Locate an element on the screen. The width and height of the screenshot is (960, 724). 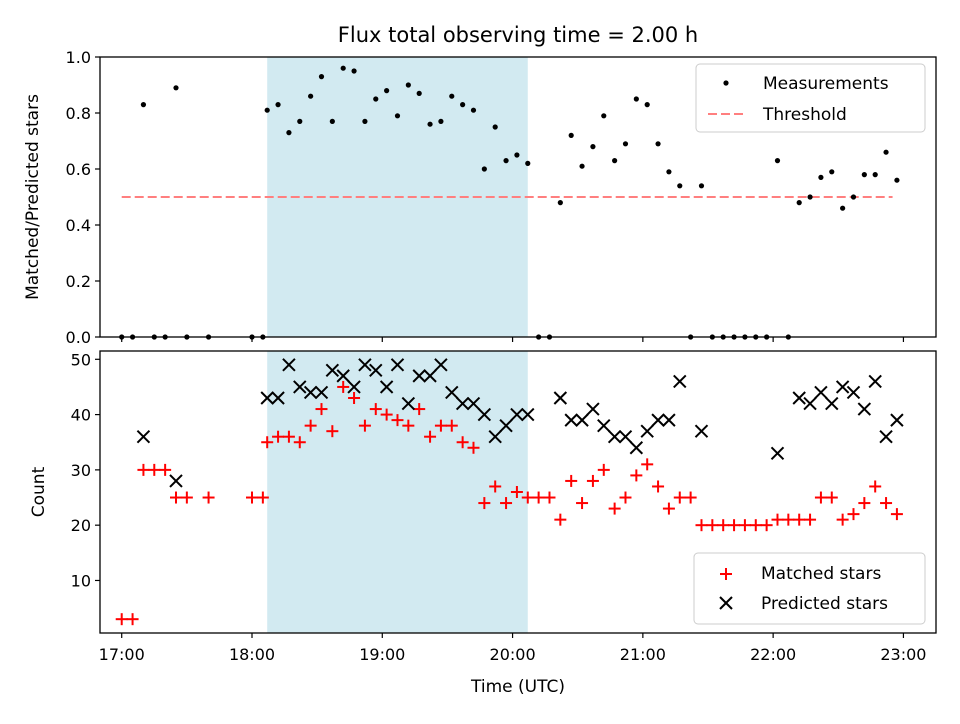
legend-predicted-label: Predicted stars is located at coordinates (824, 604).